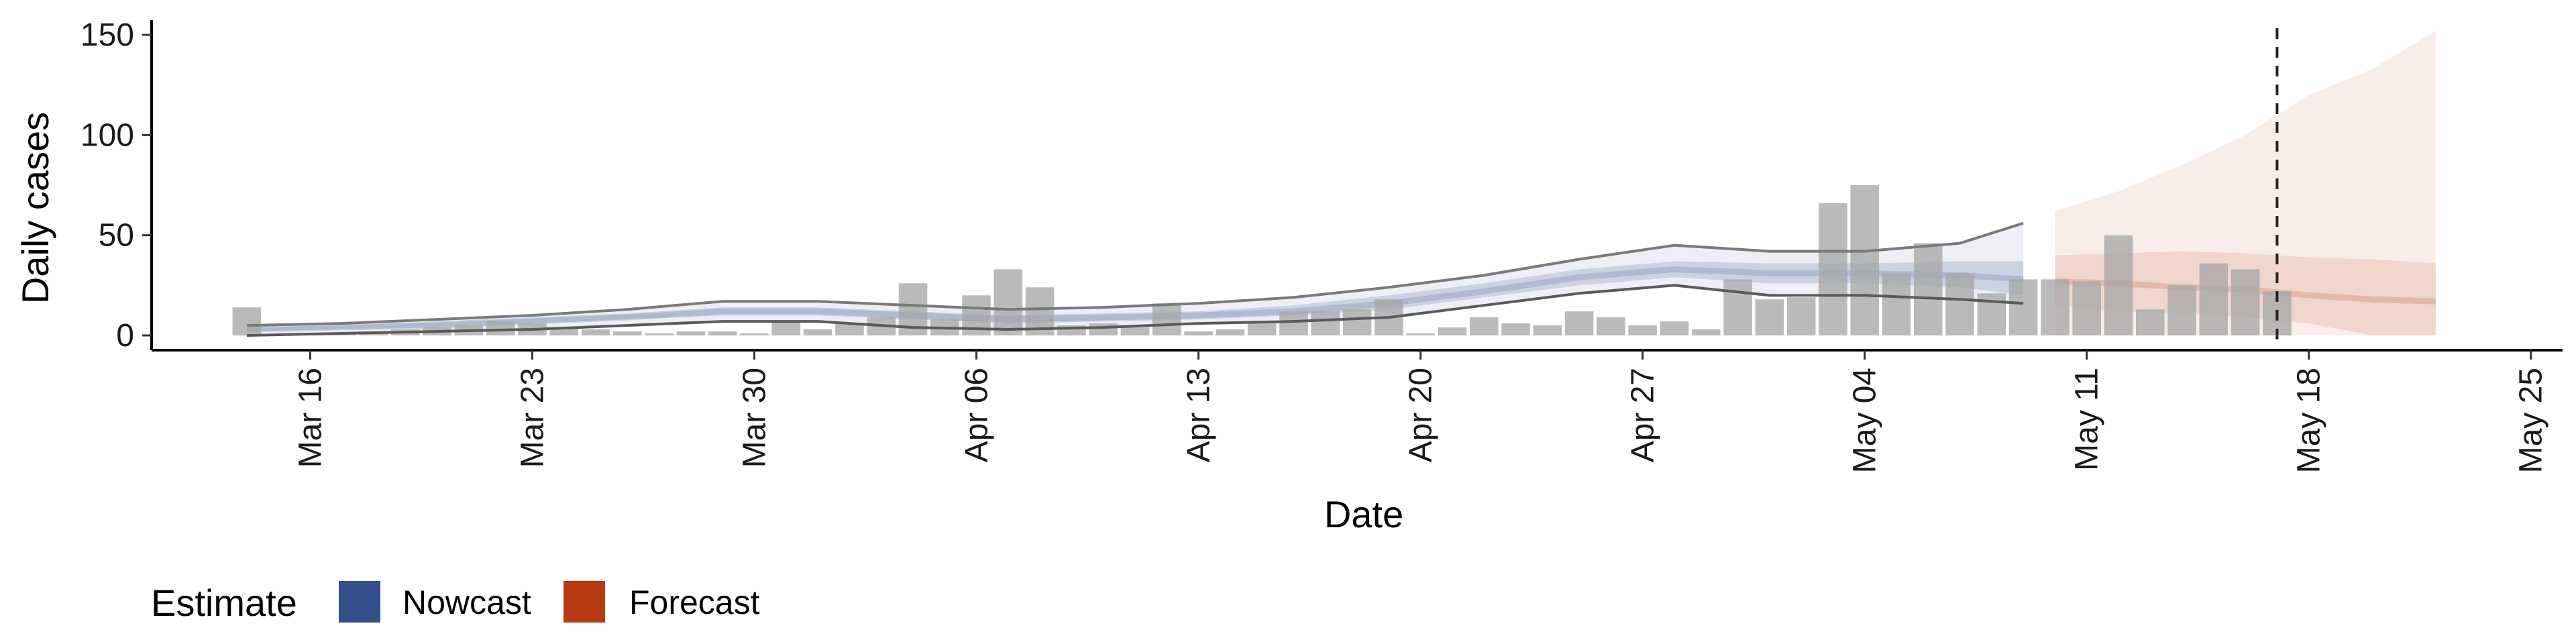 This screenshot has width=2576, height=644. I want to click on estimate-interval-lines, so click(1135, 279).